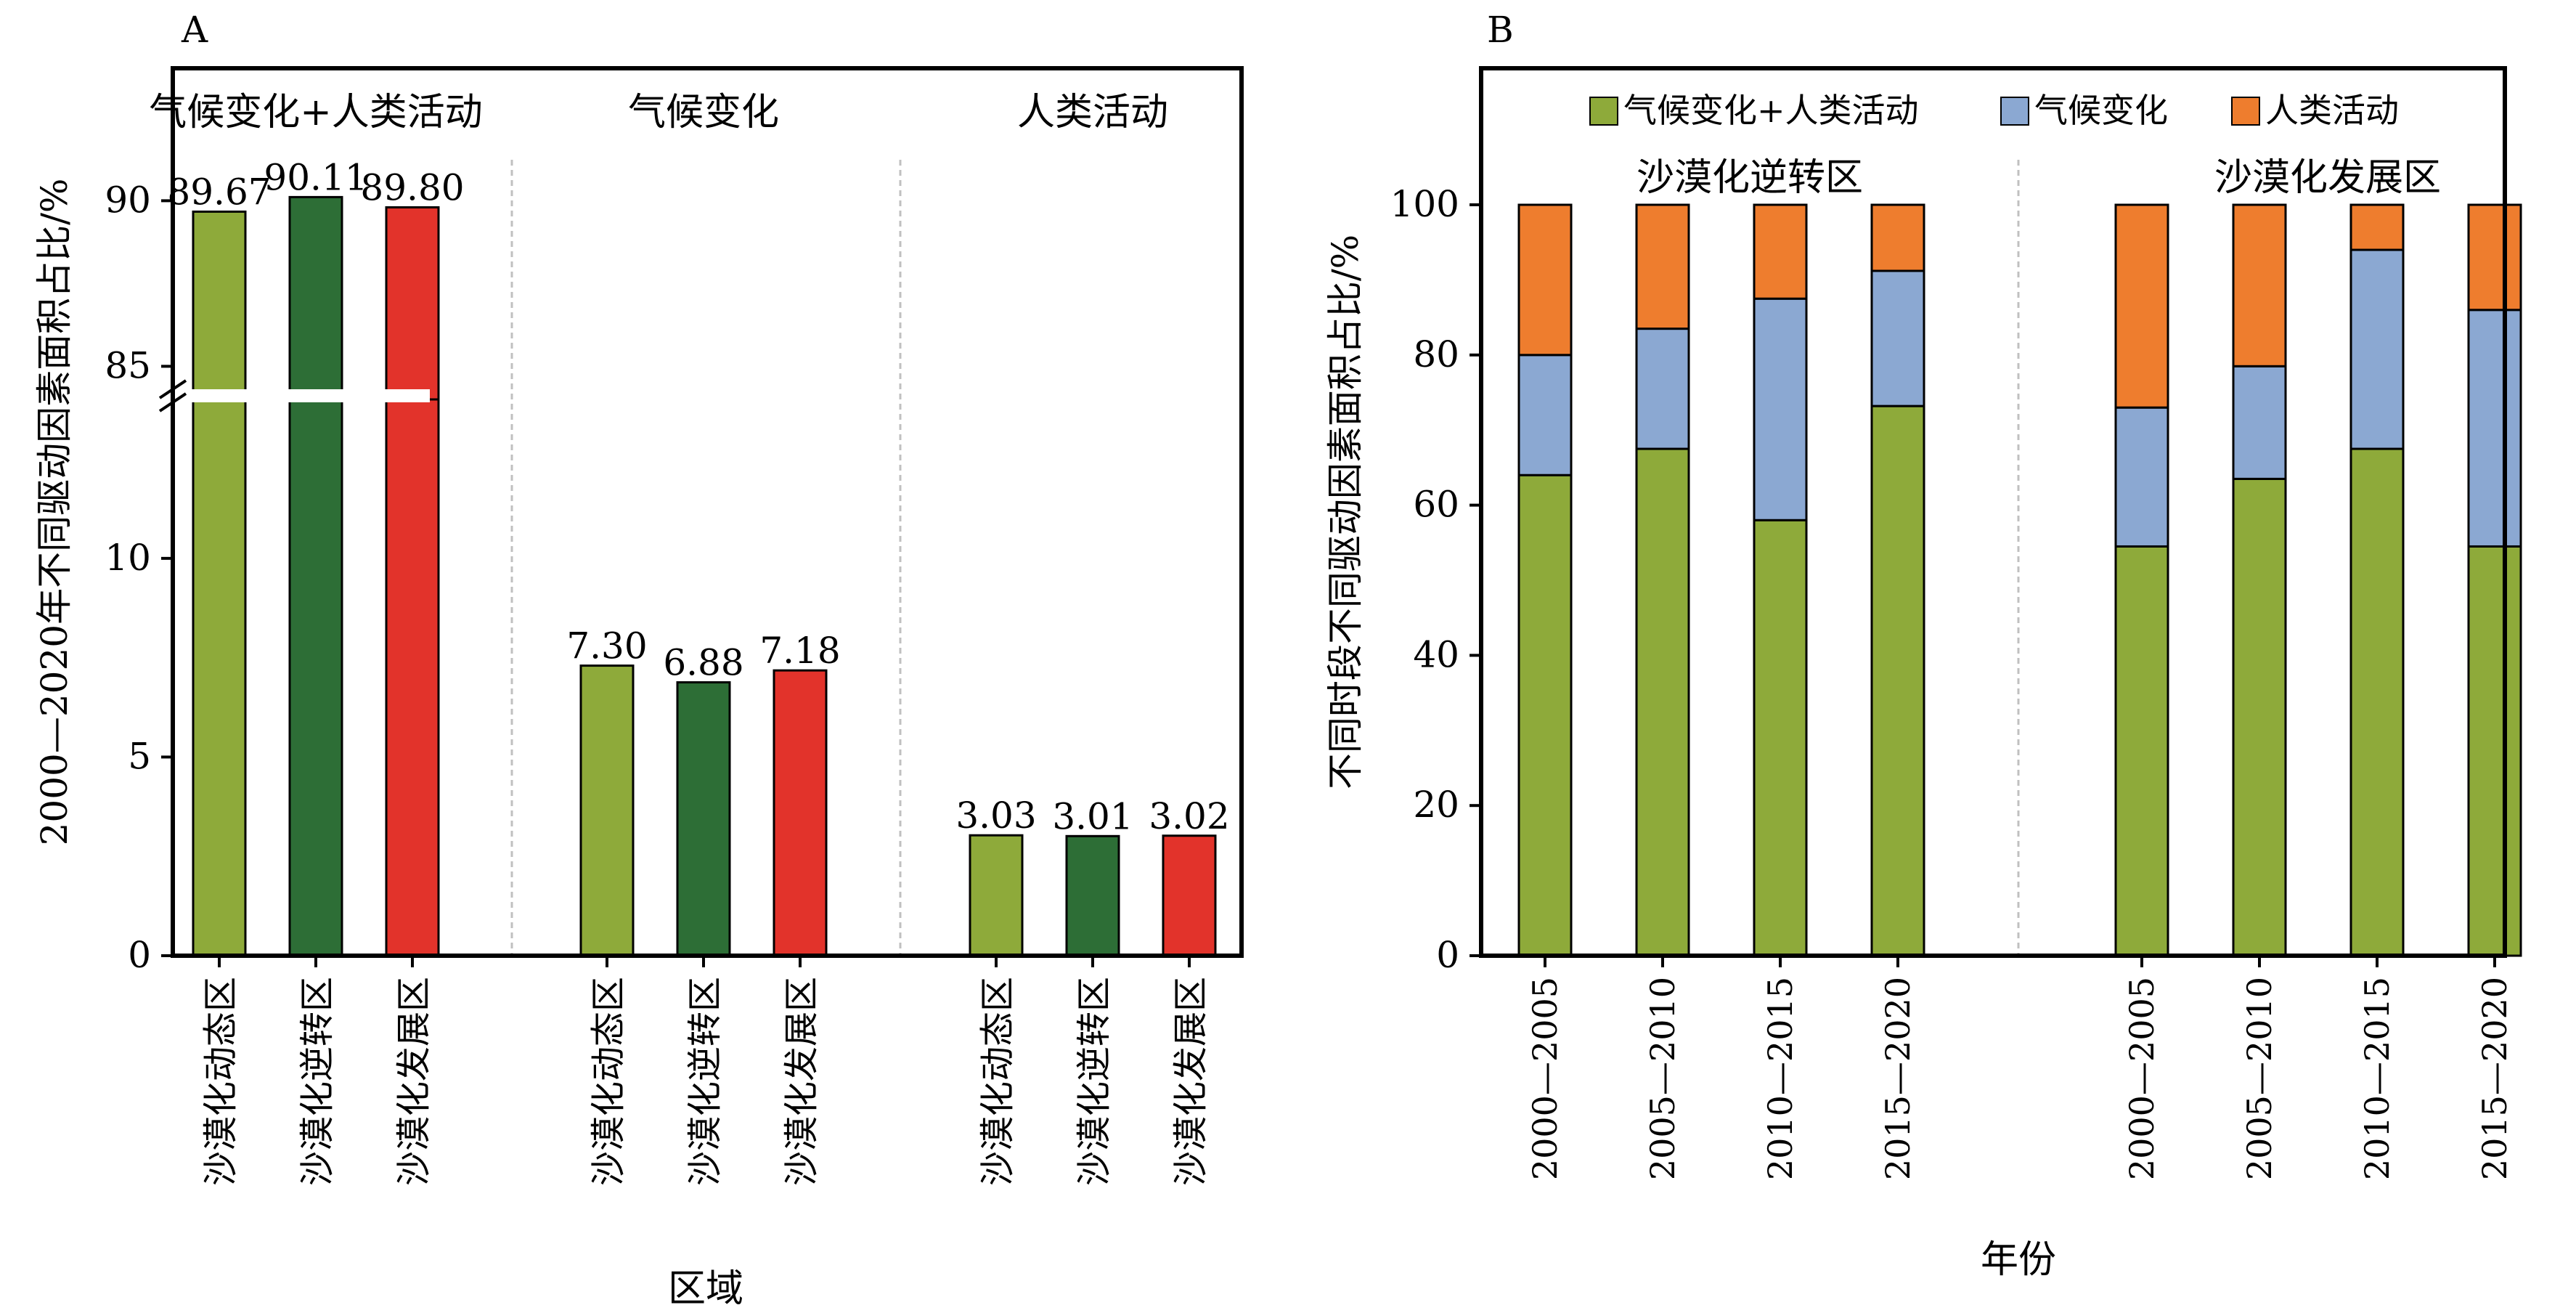 The image size is (2576, 1313). Describe the element at coordinates (1501, 30) in the screenshot. I see `panel-b-label: B` at that location.